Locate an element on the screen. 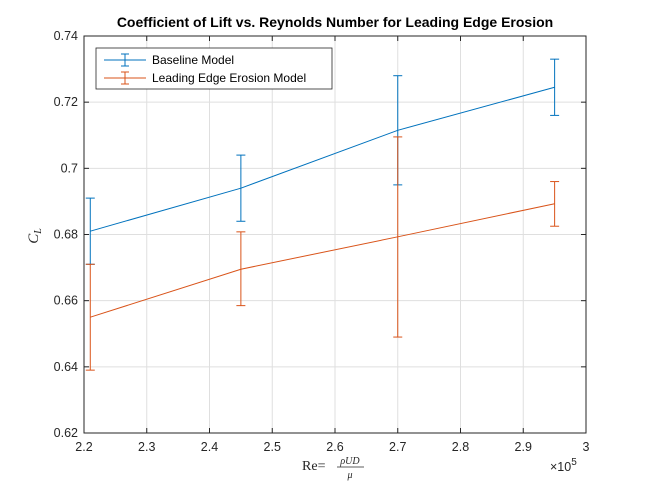 The height and width of the screenshot is (486, 648). x-tick-label: 2.5 is located at coordinates (272, 447).